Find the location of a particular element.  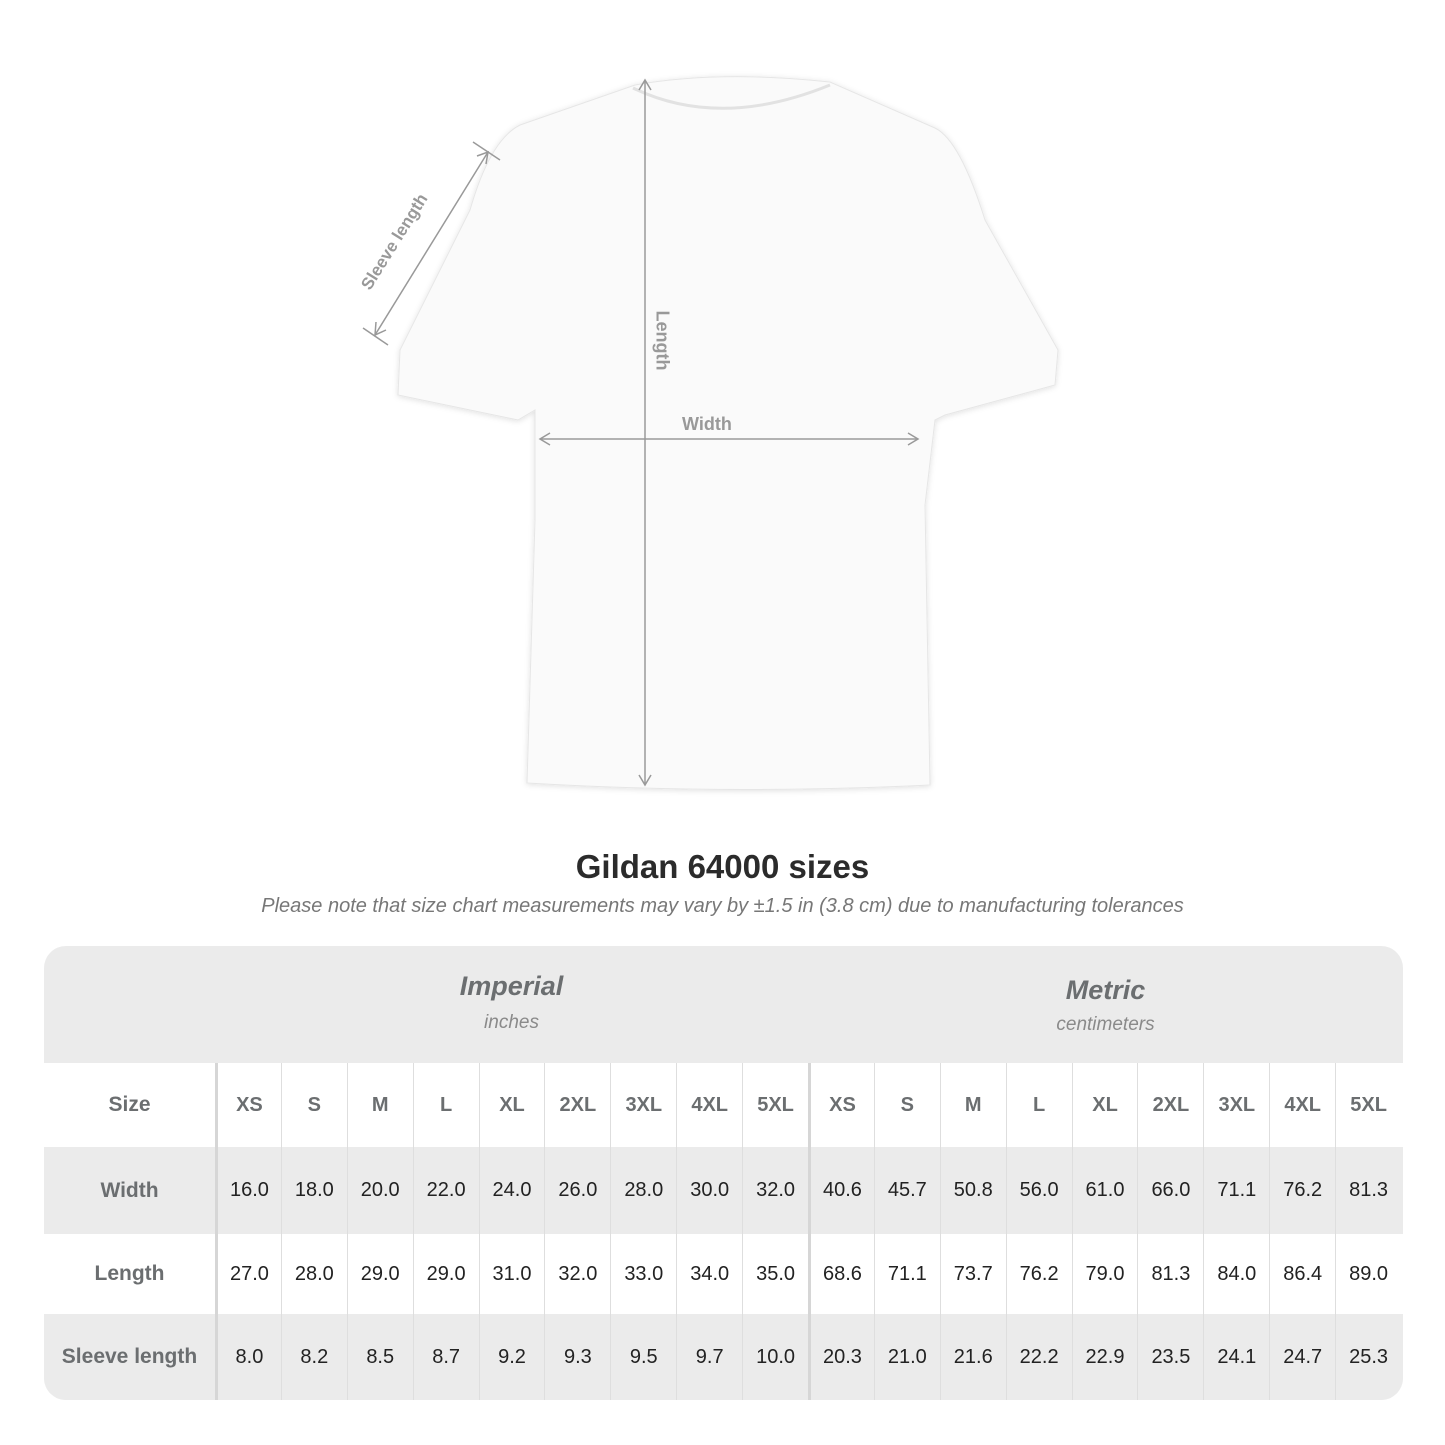

table-cell: 34.0 is located at coordinates (709, 1274).